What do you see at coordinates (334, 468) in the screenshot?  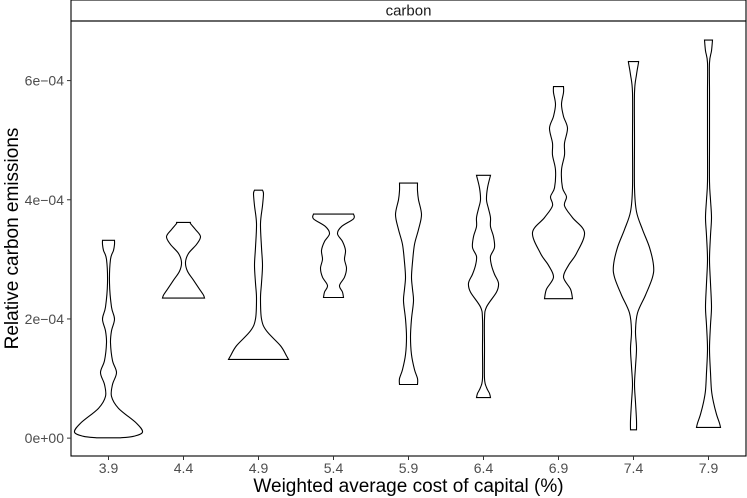 I see `x-tick-label: 5.4` at bounding box center [334, 468].